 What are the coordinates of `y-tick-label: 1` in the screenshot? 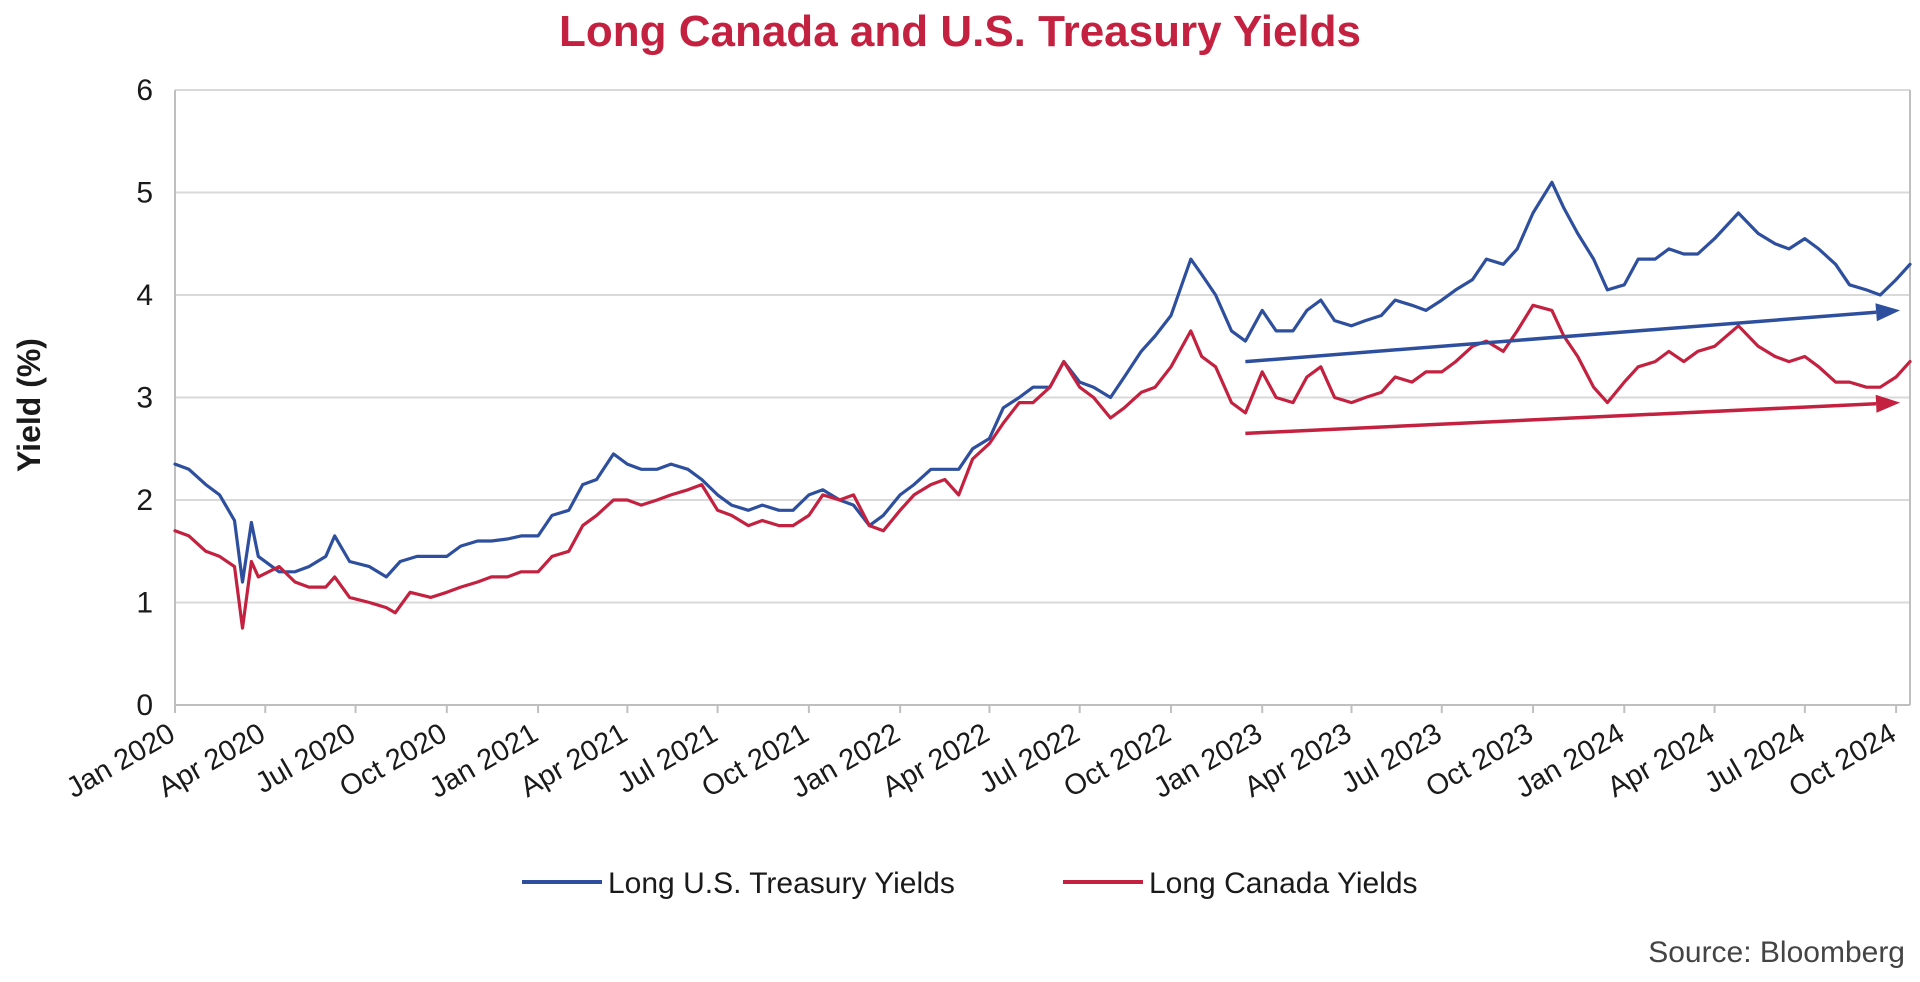 It's located at (144, 603).